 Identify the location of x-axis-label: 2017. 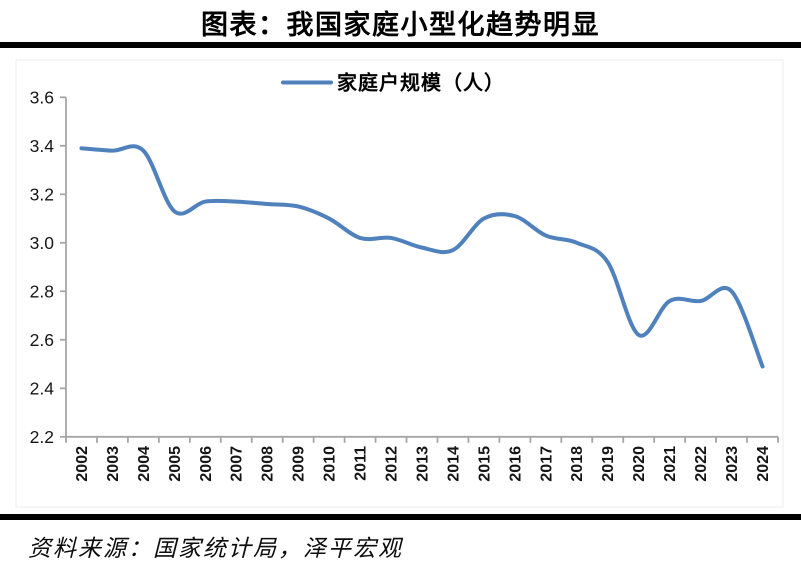
(546, 464).